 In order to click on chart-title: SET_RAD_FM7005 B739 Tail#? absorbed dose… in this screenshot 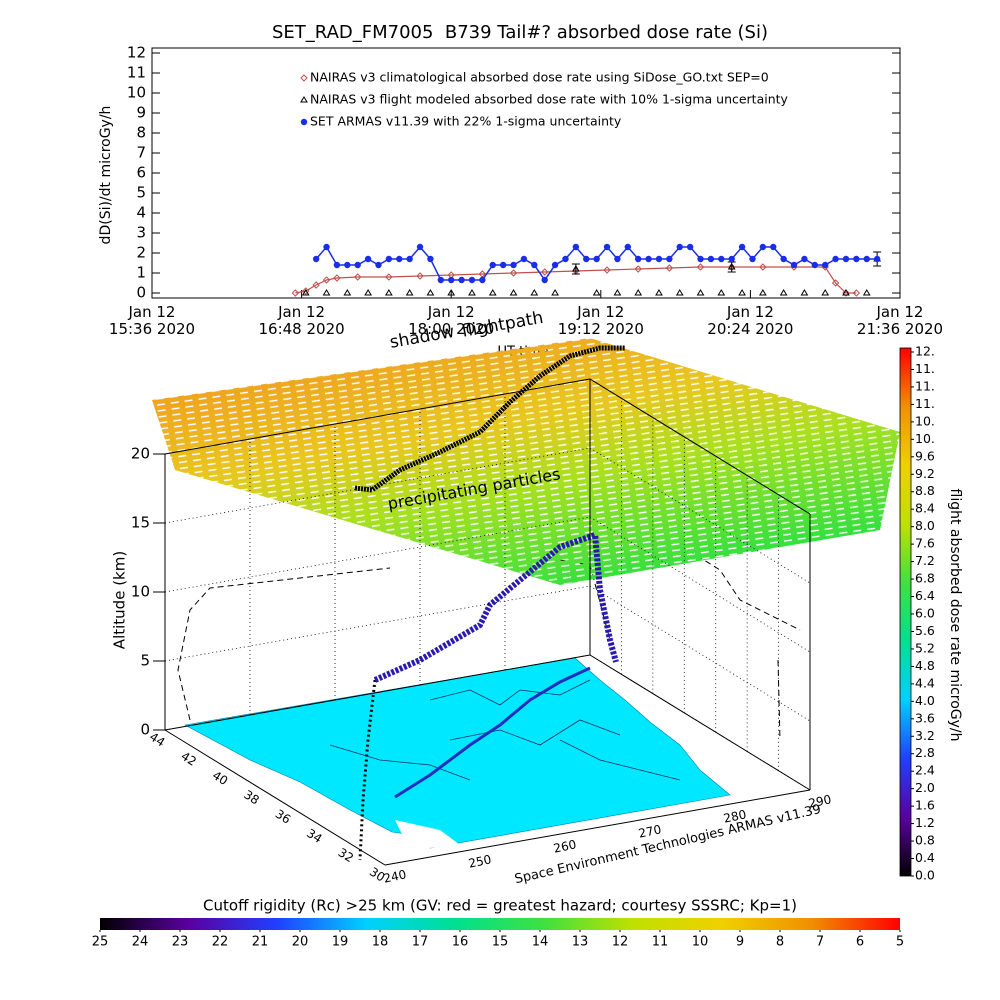, I will do `click(520, 32)`.